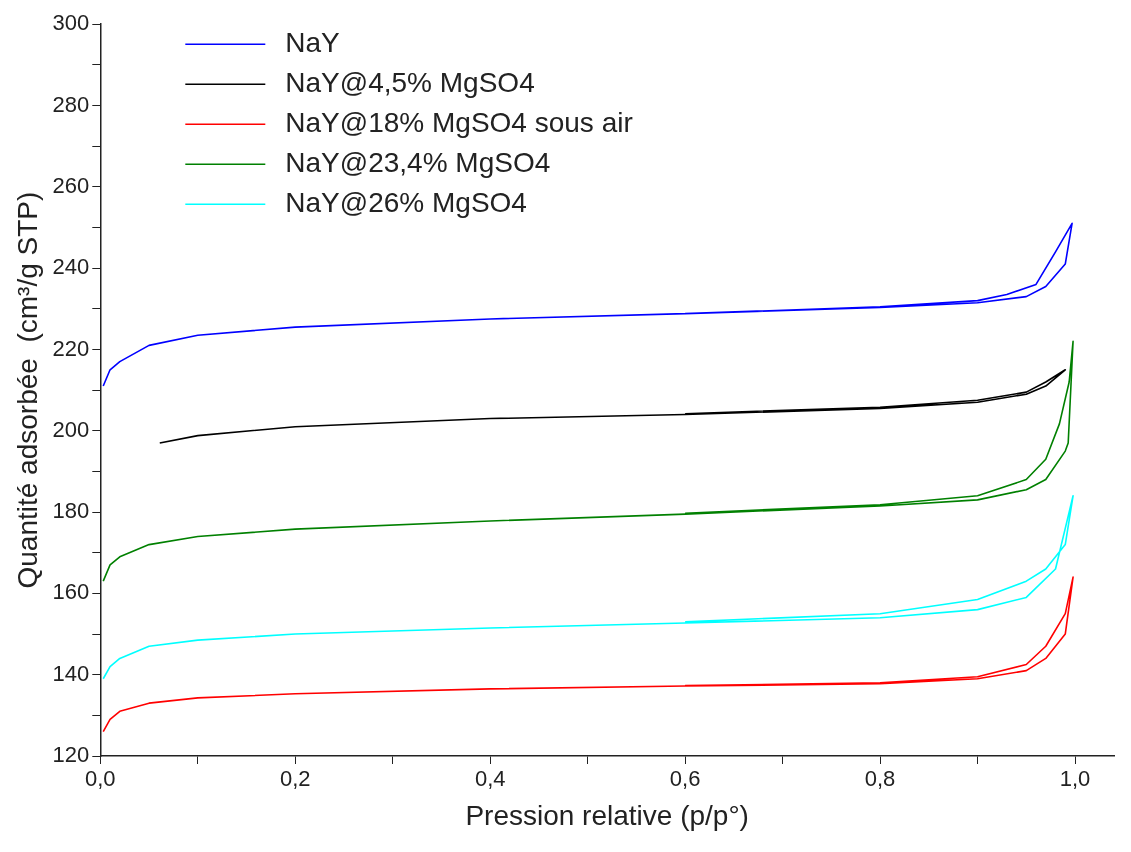  Describe the element at coordinates (71, 267) in the screenshot. I see `y-tick-label: 240` at that location.